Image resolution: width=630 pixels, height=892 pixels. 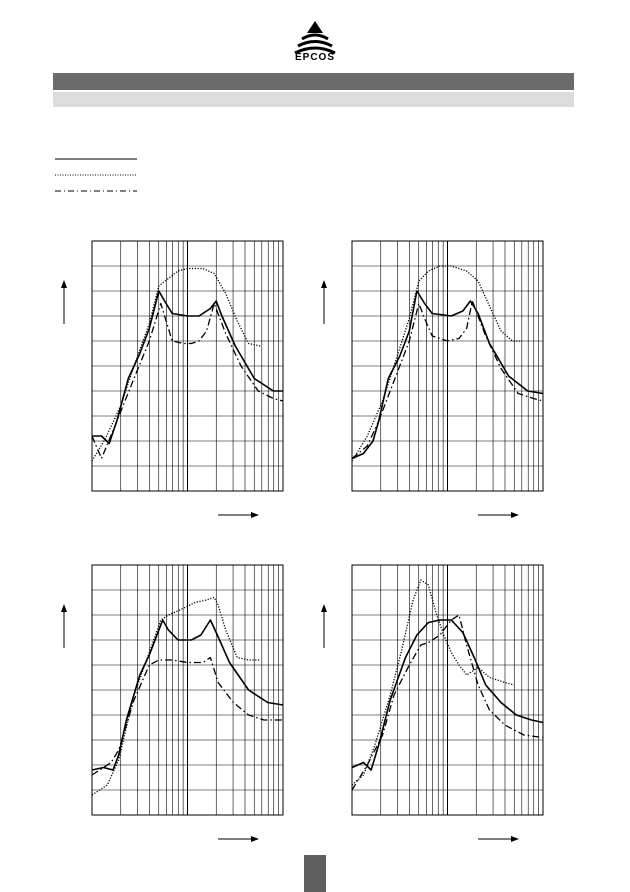 What do you see at coordinates (314, 57) in the screenshot?
I see `logo-text: EPCOS` at bounding box center [314, 57].